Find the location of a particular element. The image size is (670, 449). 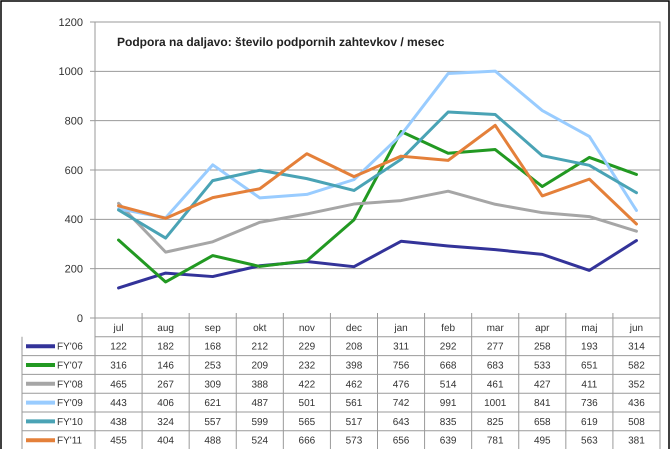

y-tick-label: 800 is located at coordinates (73, 122).